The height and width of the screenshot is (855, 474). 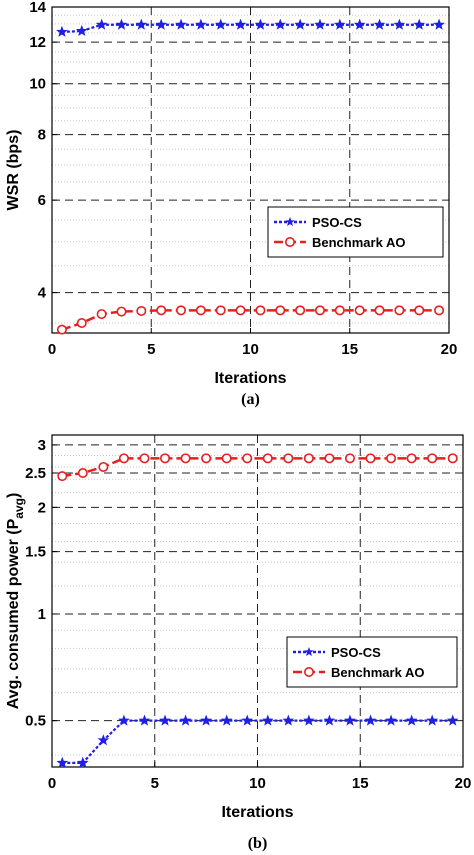 What do you see at coordinates (337, 222) in the screenshot?
I see `legend-entry-label: PSO-CS` at bounding box center [337, 222].